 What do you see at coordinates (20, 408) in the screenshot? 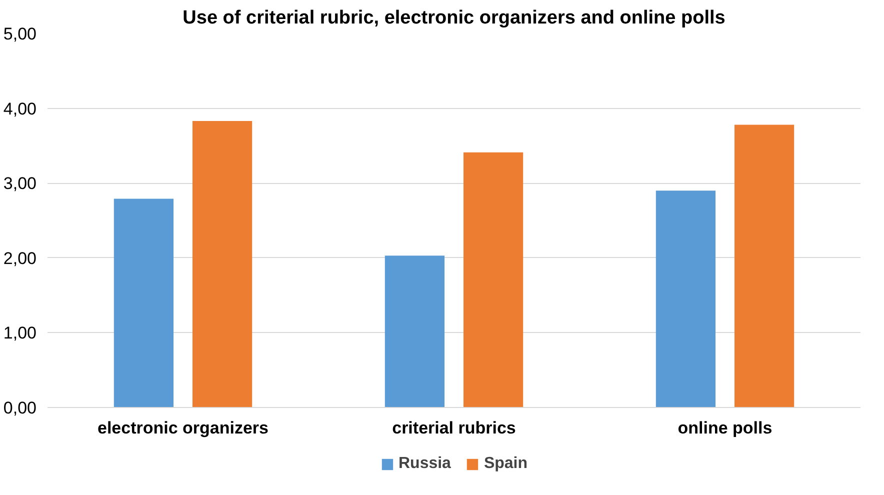
I see `y-tick-label: 0,00` at bounding box center [20, 408].